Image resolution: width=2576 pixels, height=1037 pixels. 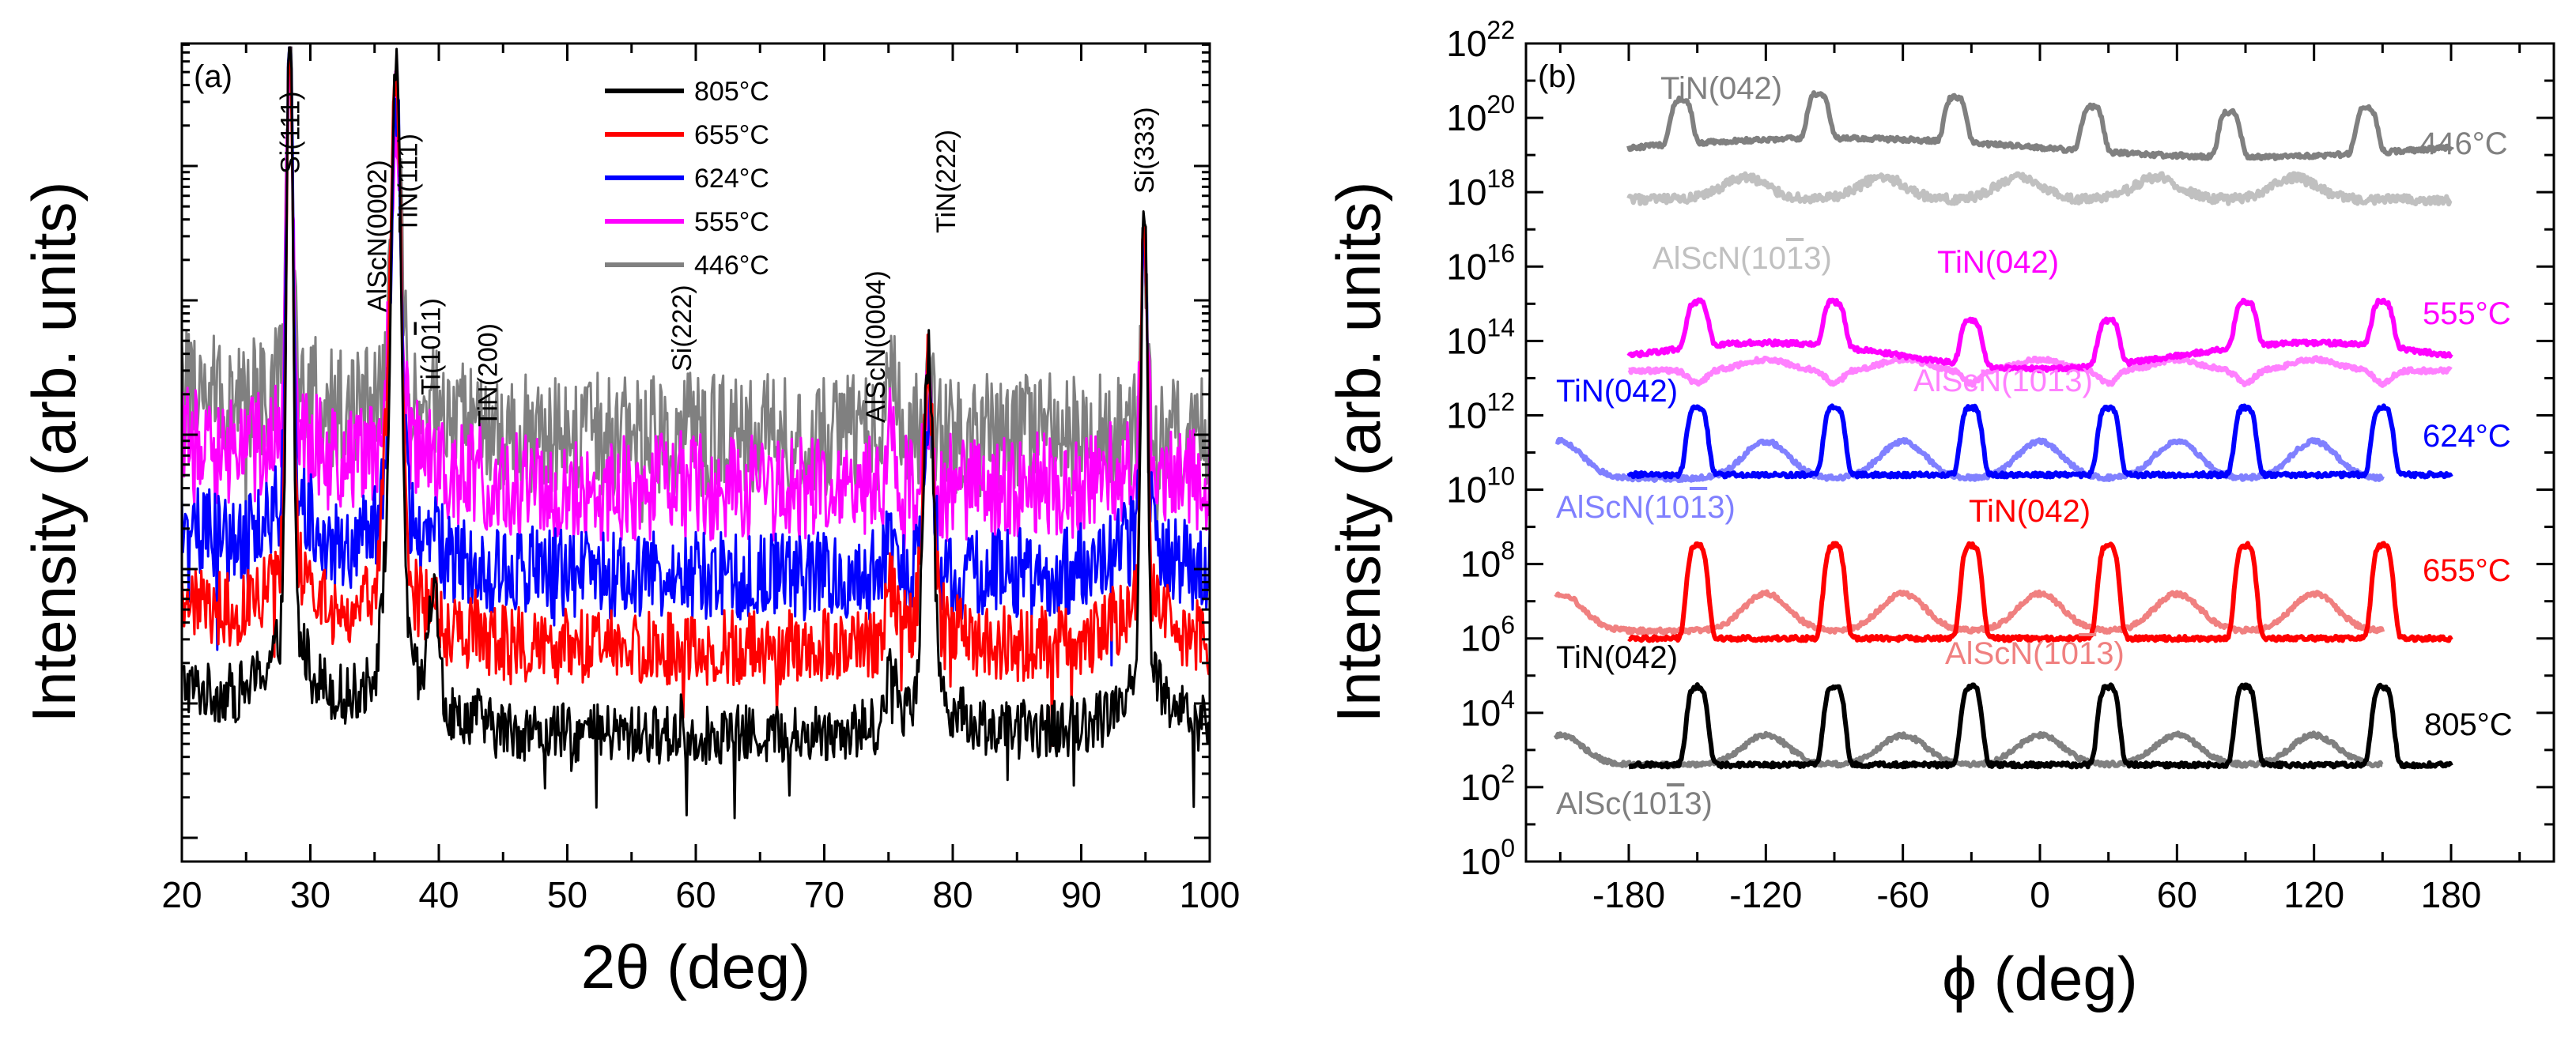 I want to click on tin-trace-555C, so click(x=2039, y=335).